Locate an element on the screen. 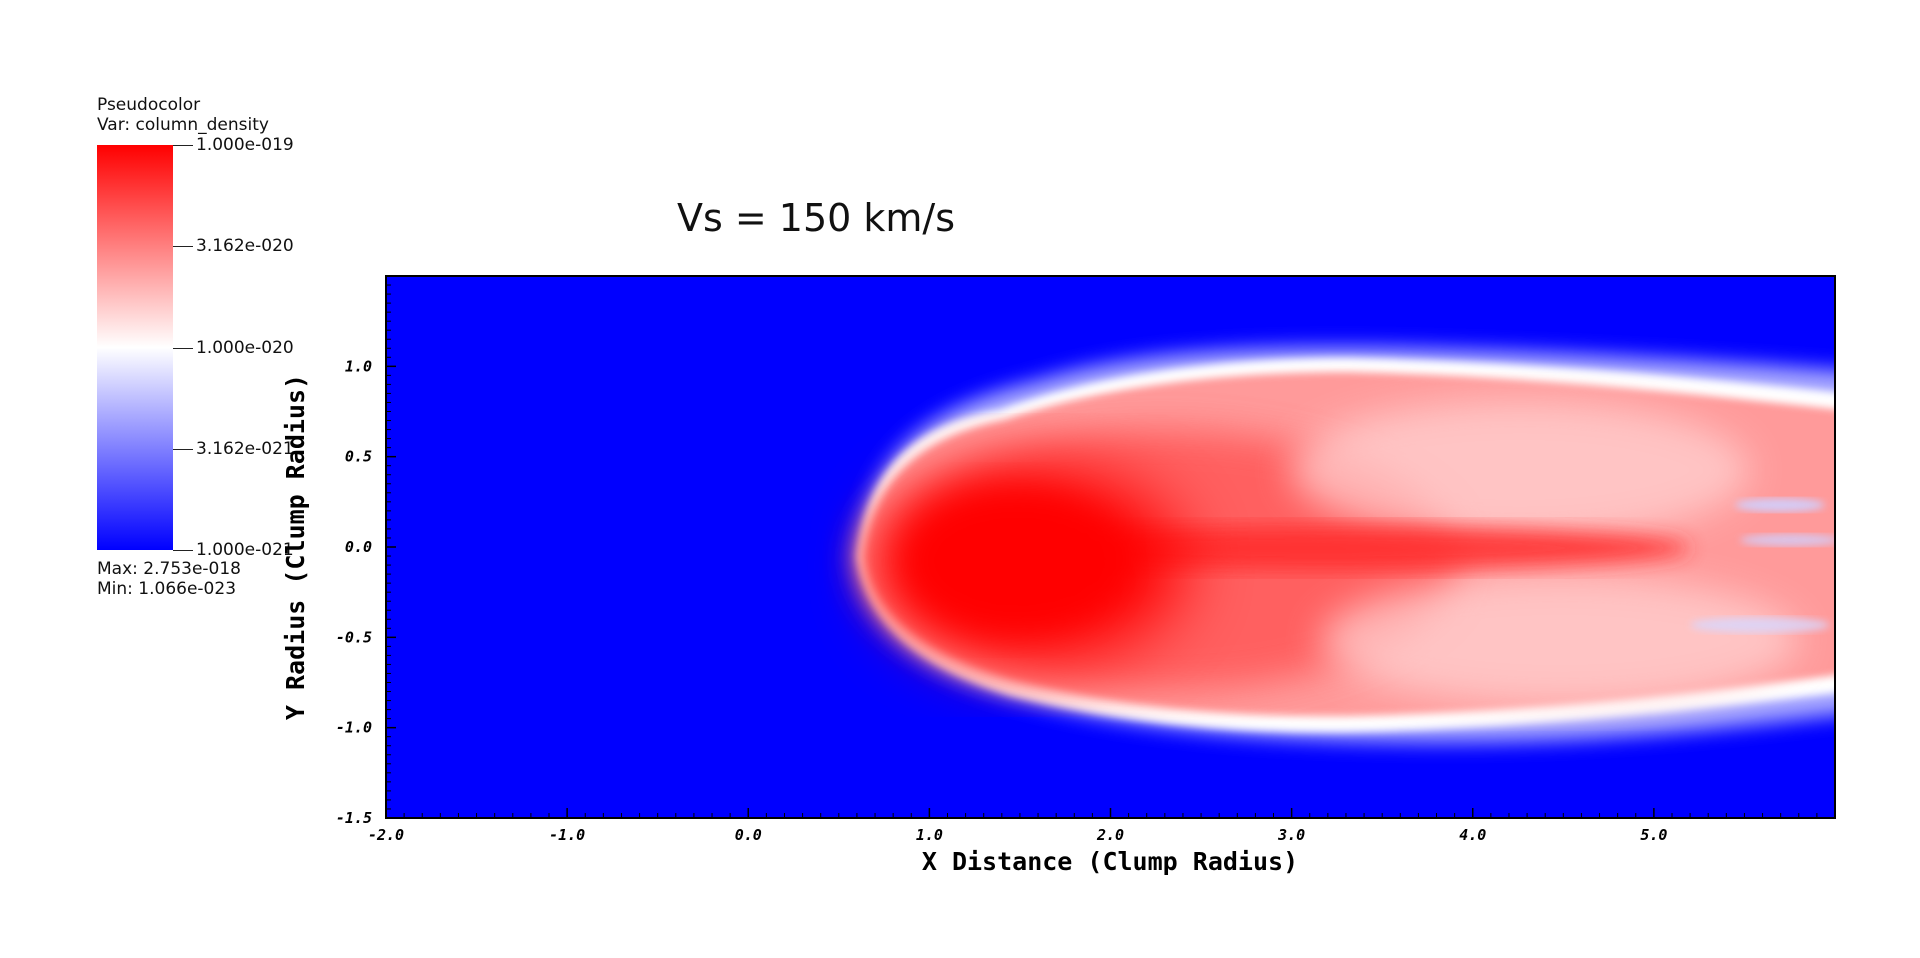 This screenshot has width=1920, height=958. x-tick-label: 4.0 is located at coordinates (1472, 835).